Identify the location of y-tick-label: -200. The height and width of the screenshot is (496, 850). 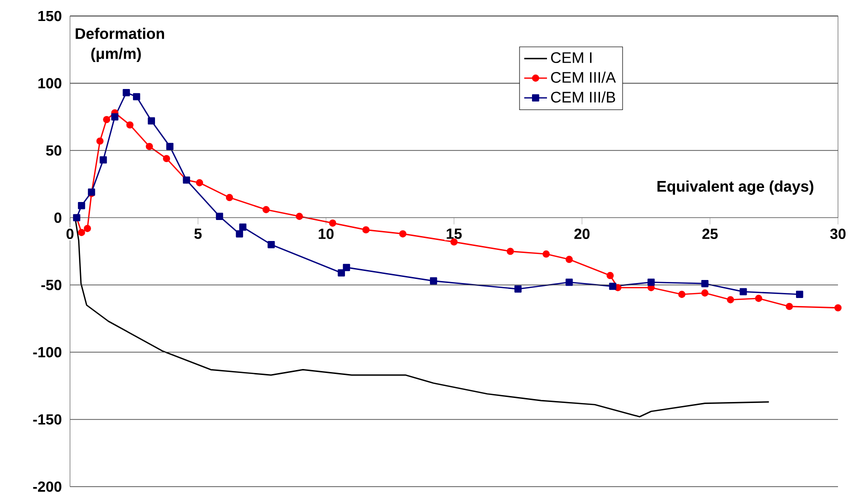
(47, 487).